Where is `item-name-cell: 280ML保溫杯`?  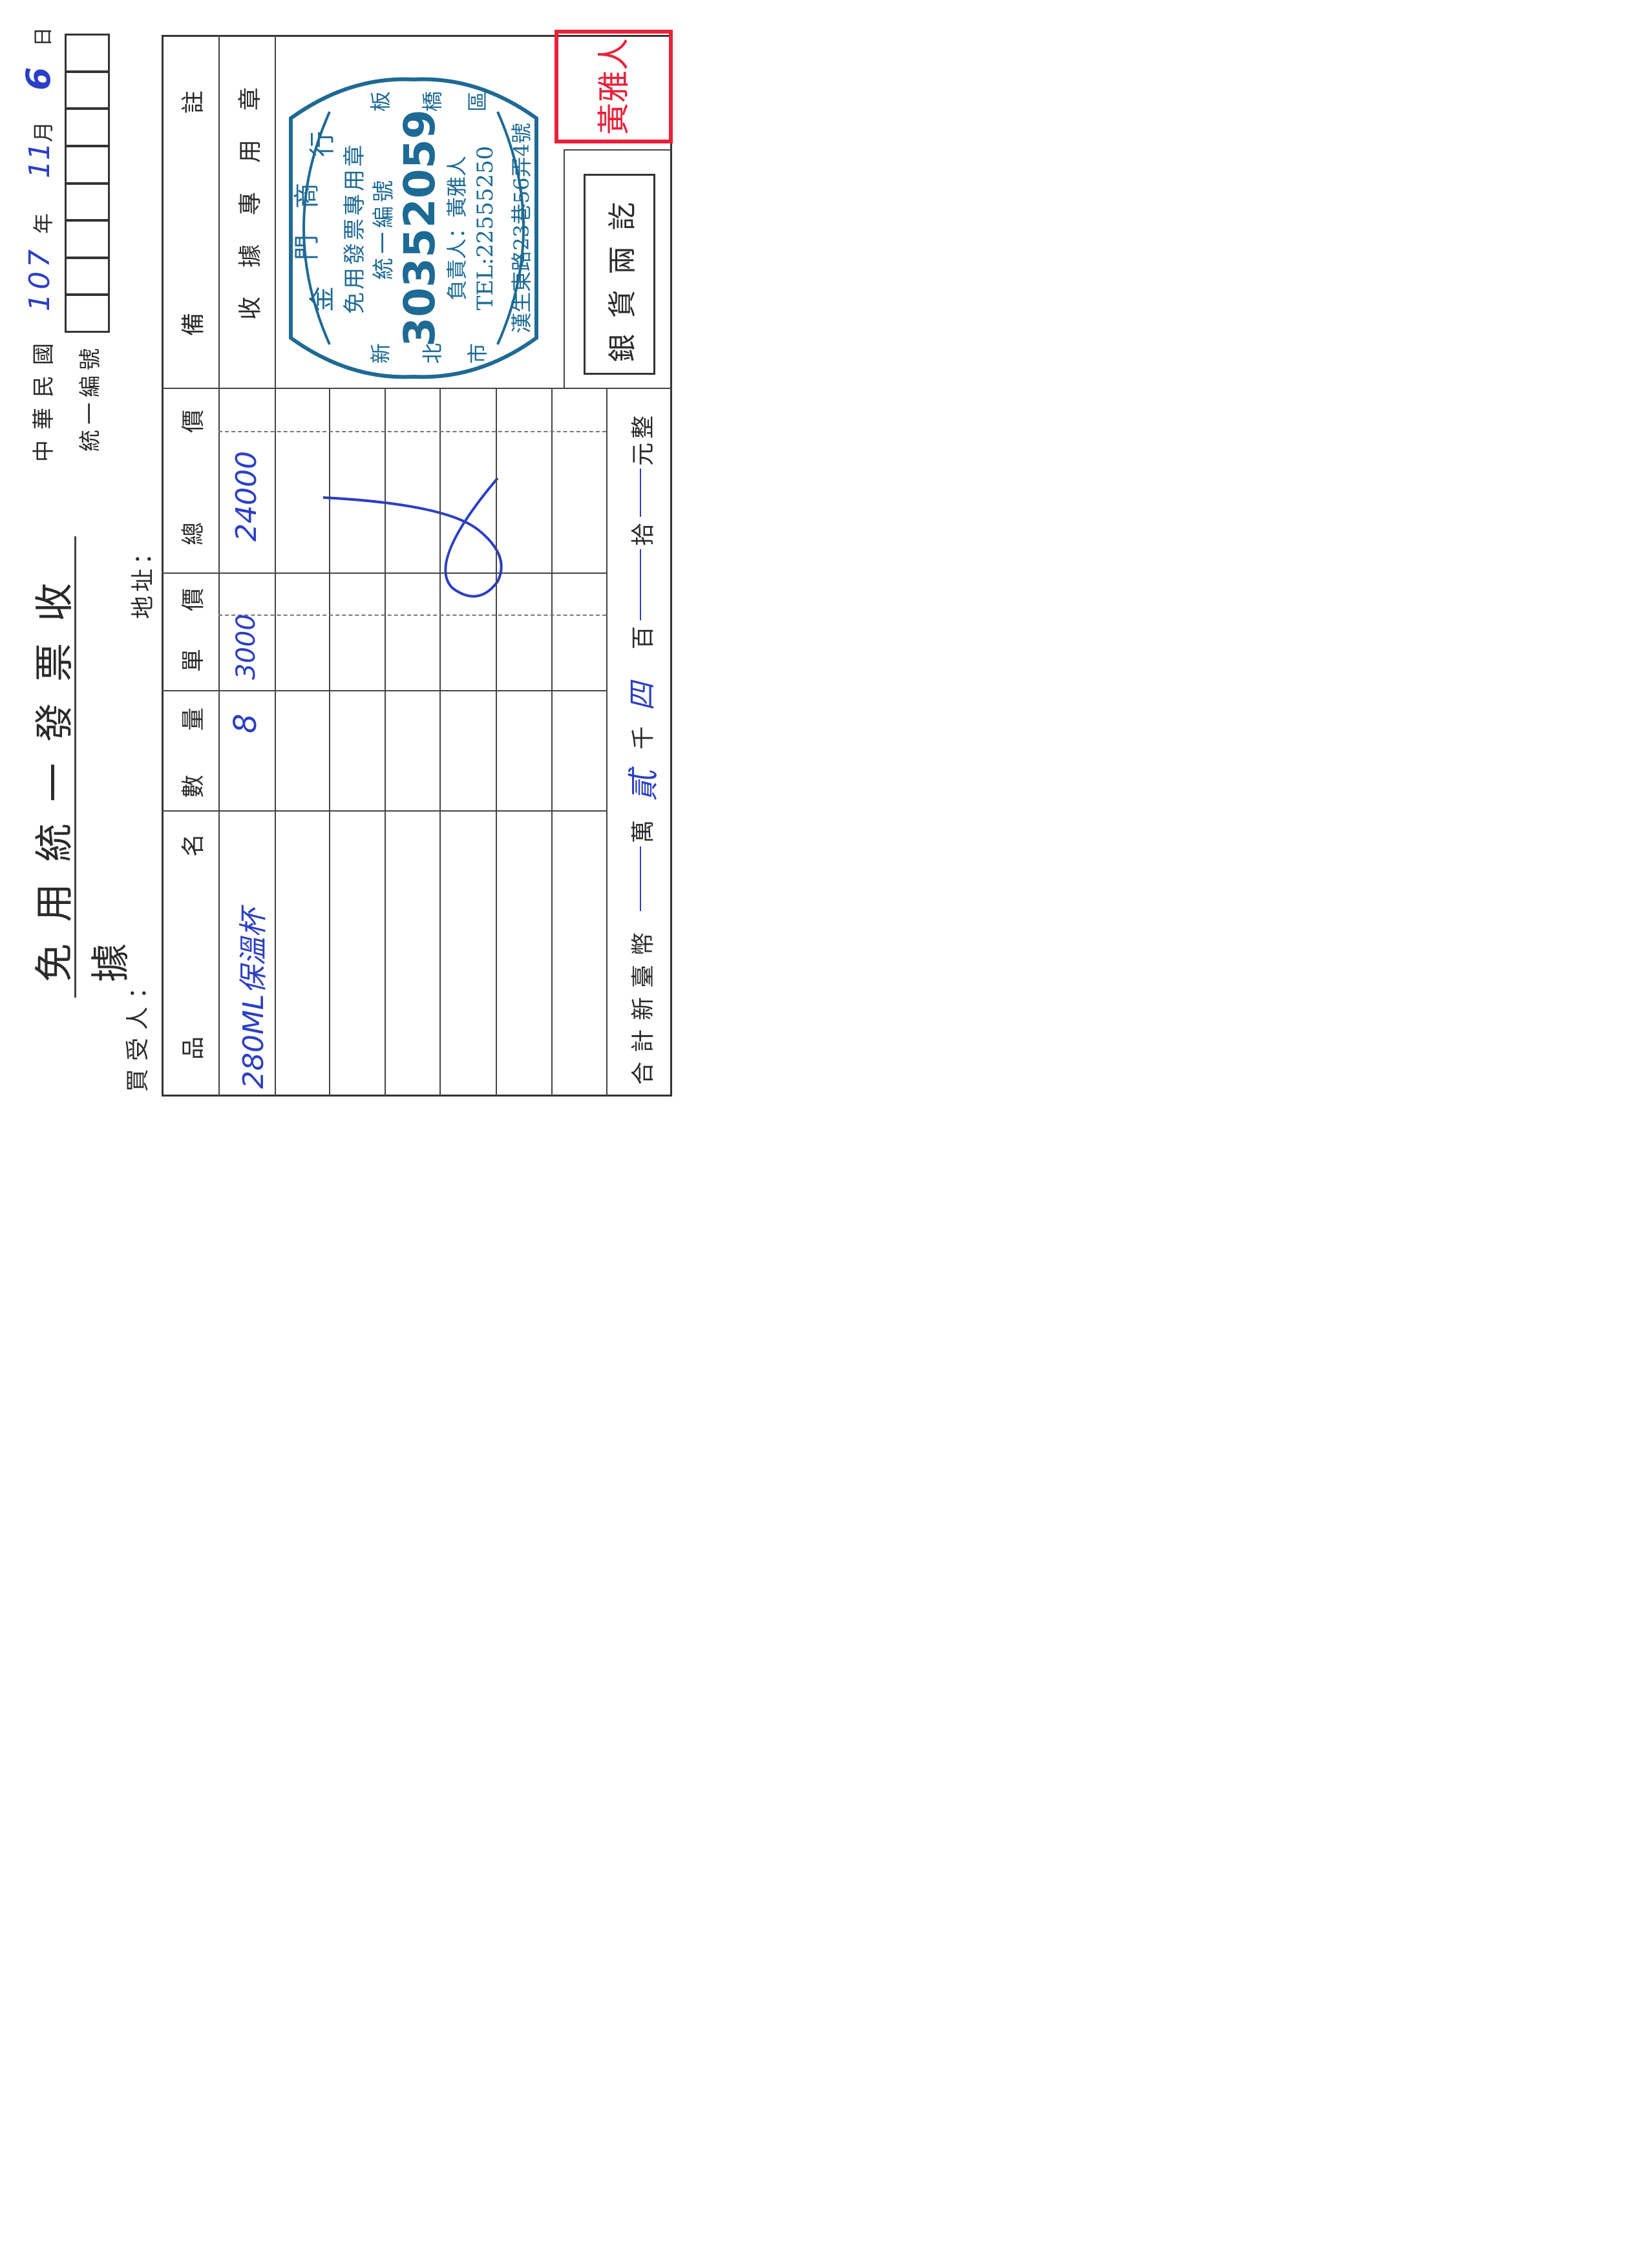
item-name-cell: 280ML保溫杯 is located at coordinates (253, 998).